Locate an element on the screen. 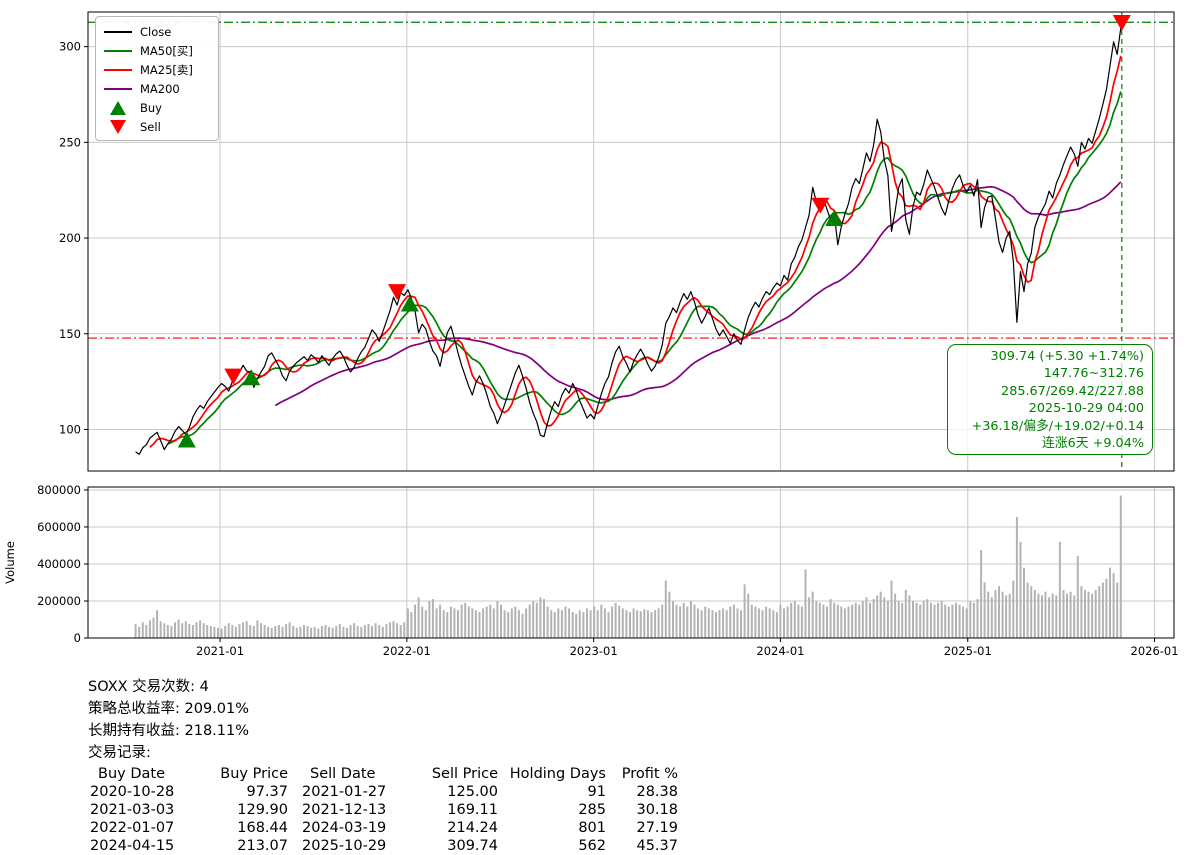 The image size is (1191, 855). annotation-streak-line: 连涨6天 +9.04% is located at coordinates (1093, 444).